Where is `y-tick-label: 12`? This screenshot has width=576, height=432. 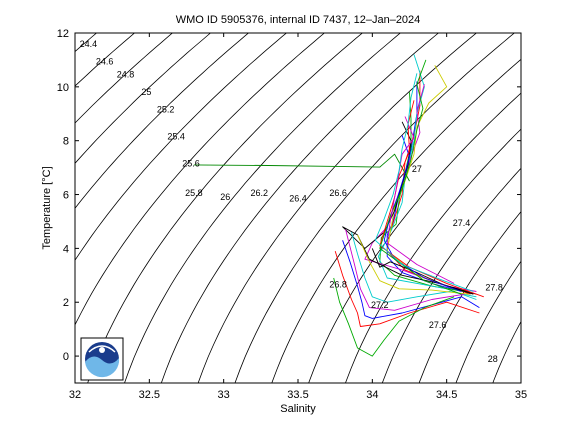 y-tick-label: 12 is located at coordinates (63, 34).